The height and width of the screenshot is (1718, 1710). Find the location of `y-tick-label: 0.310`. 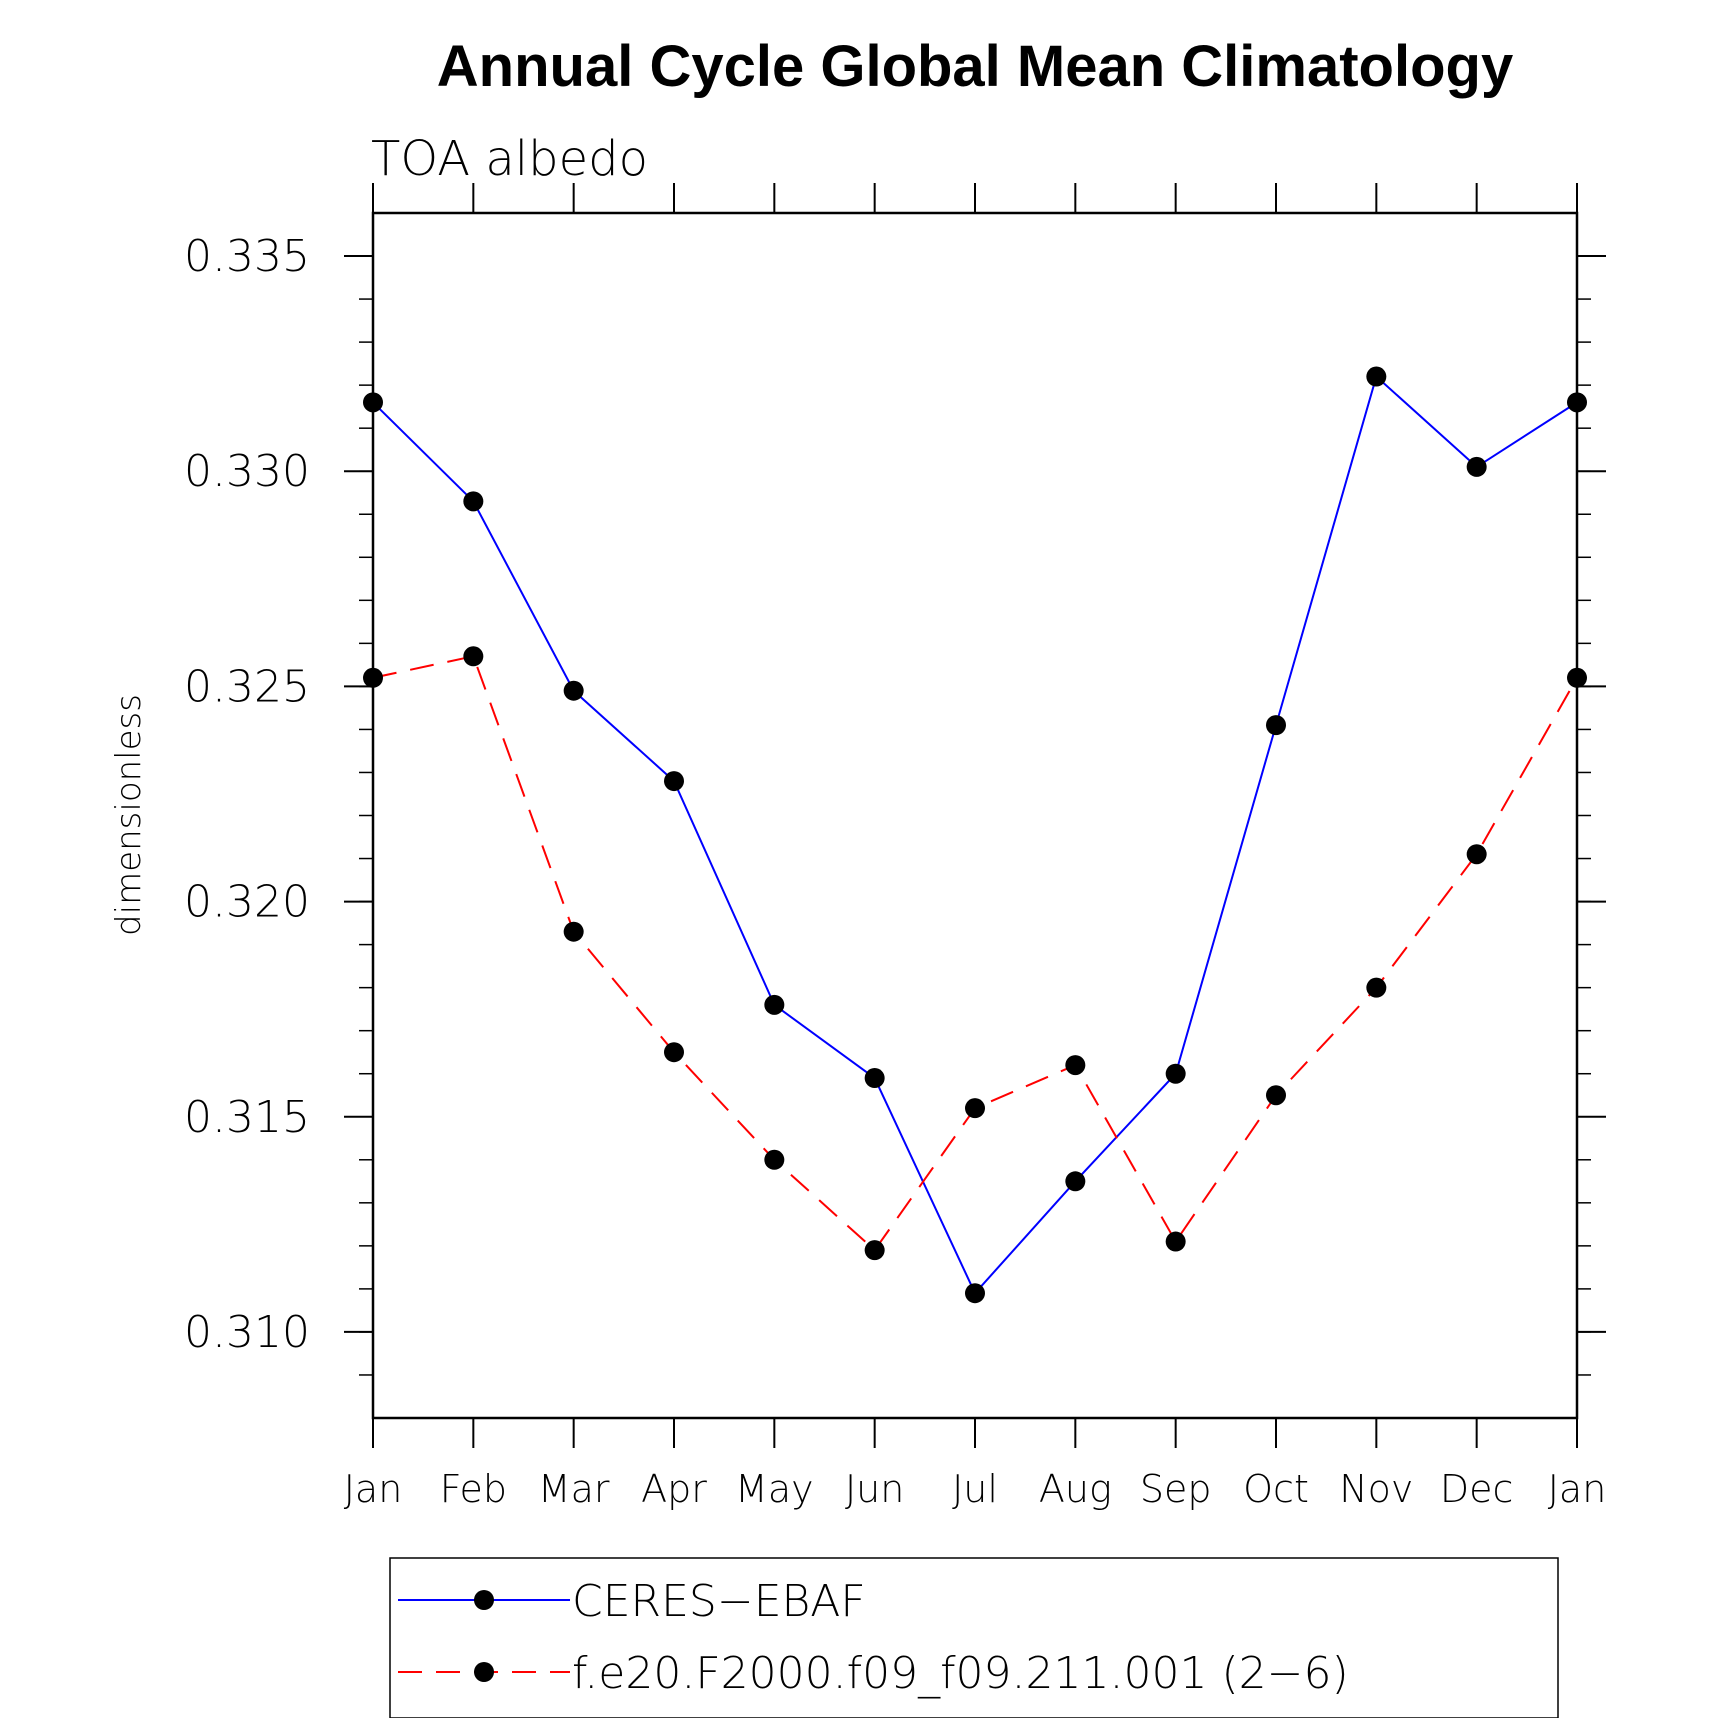

y-tick-label: 0.310 is located at coordinates (247, 1332).